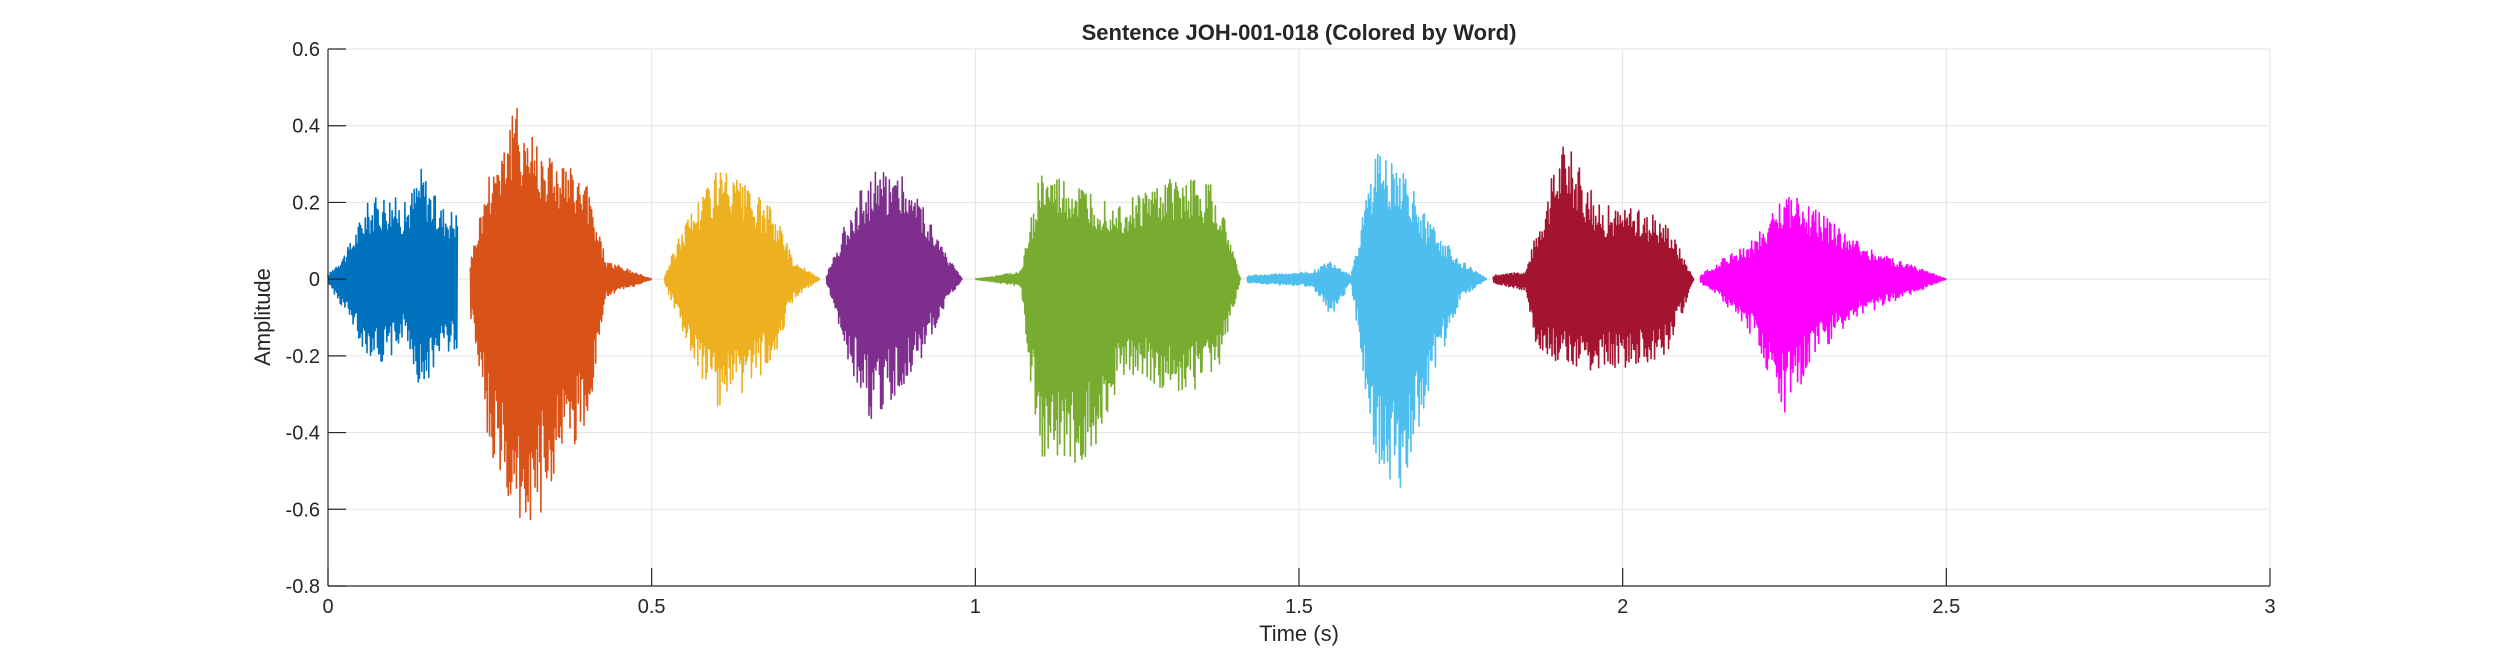 The height and width of the screenshot is (657, 2500). Describe the element at coordinates (306, 203) in the screenshot. I see `y-tick-label: 0.2` at that location.